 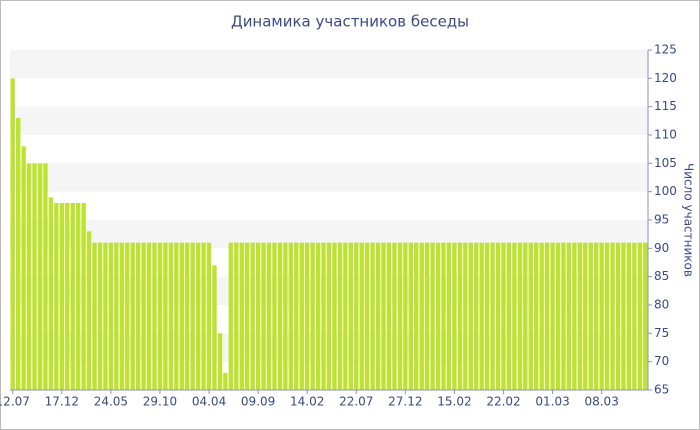 What do you see at coordinates (661, 276) in the screenshot?
I see `y-tick-label: 85` at bounding box center [661, 276].